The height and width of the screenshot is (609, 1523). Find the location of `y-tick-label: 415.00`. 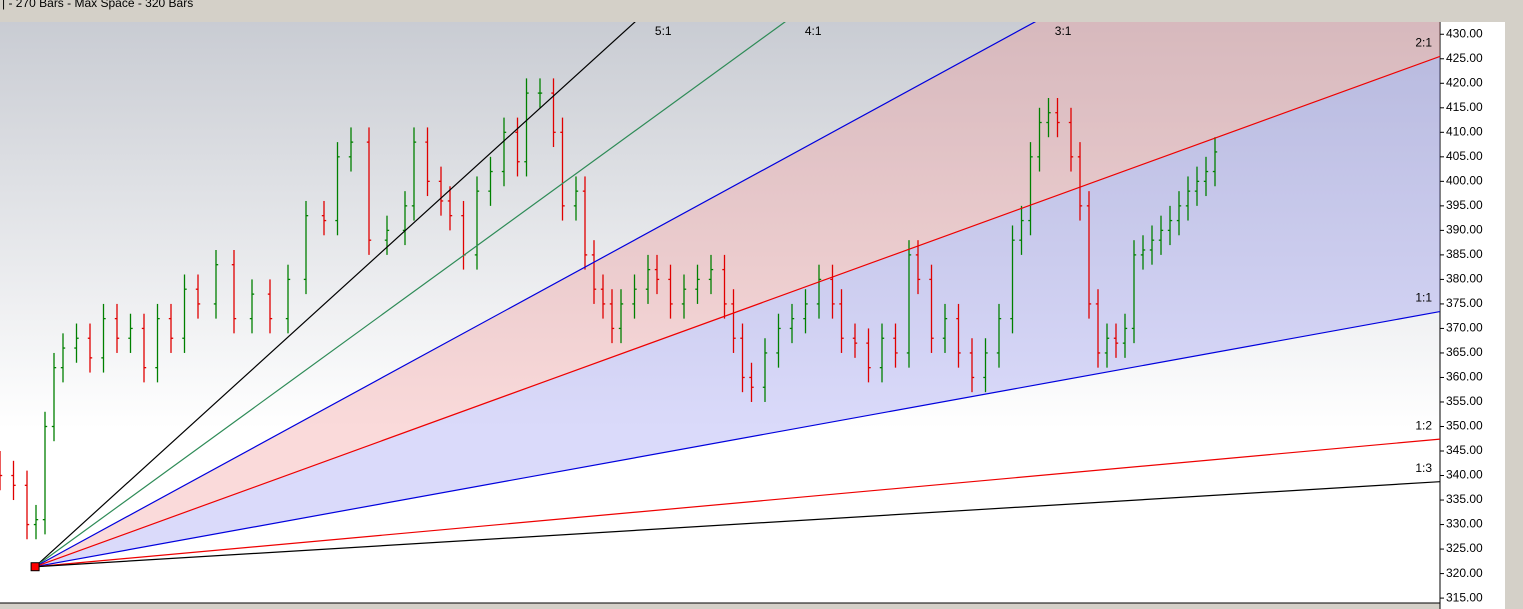

y-tick-label: 415.00 is located at coordinates (1464, 107).